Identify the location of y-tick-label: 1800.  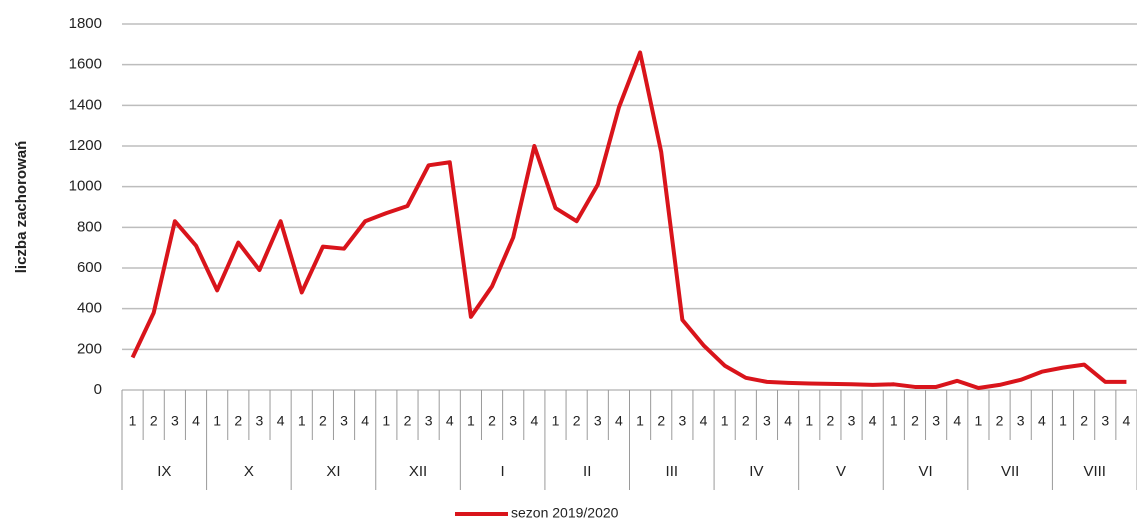
(85, 23).